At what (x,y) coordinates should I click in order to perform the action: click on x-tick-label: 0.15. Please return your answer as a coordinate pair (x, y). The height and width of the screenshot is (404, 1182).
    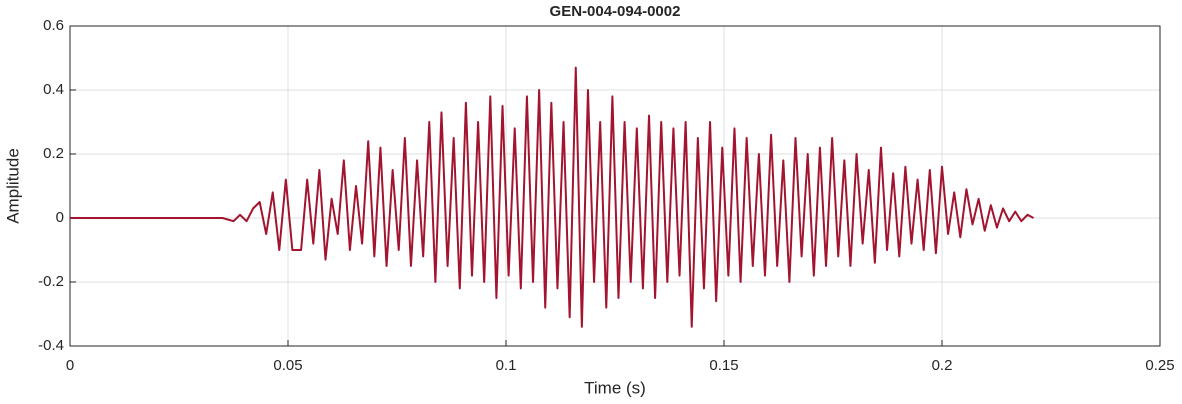
    Looking at the image, I should click on (723, 365).